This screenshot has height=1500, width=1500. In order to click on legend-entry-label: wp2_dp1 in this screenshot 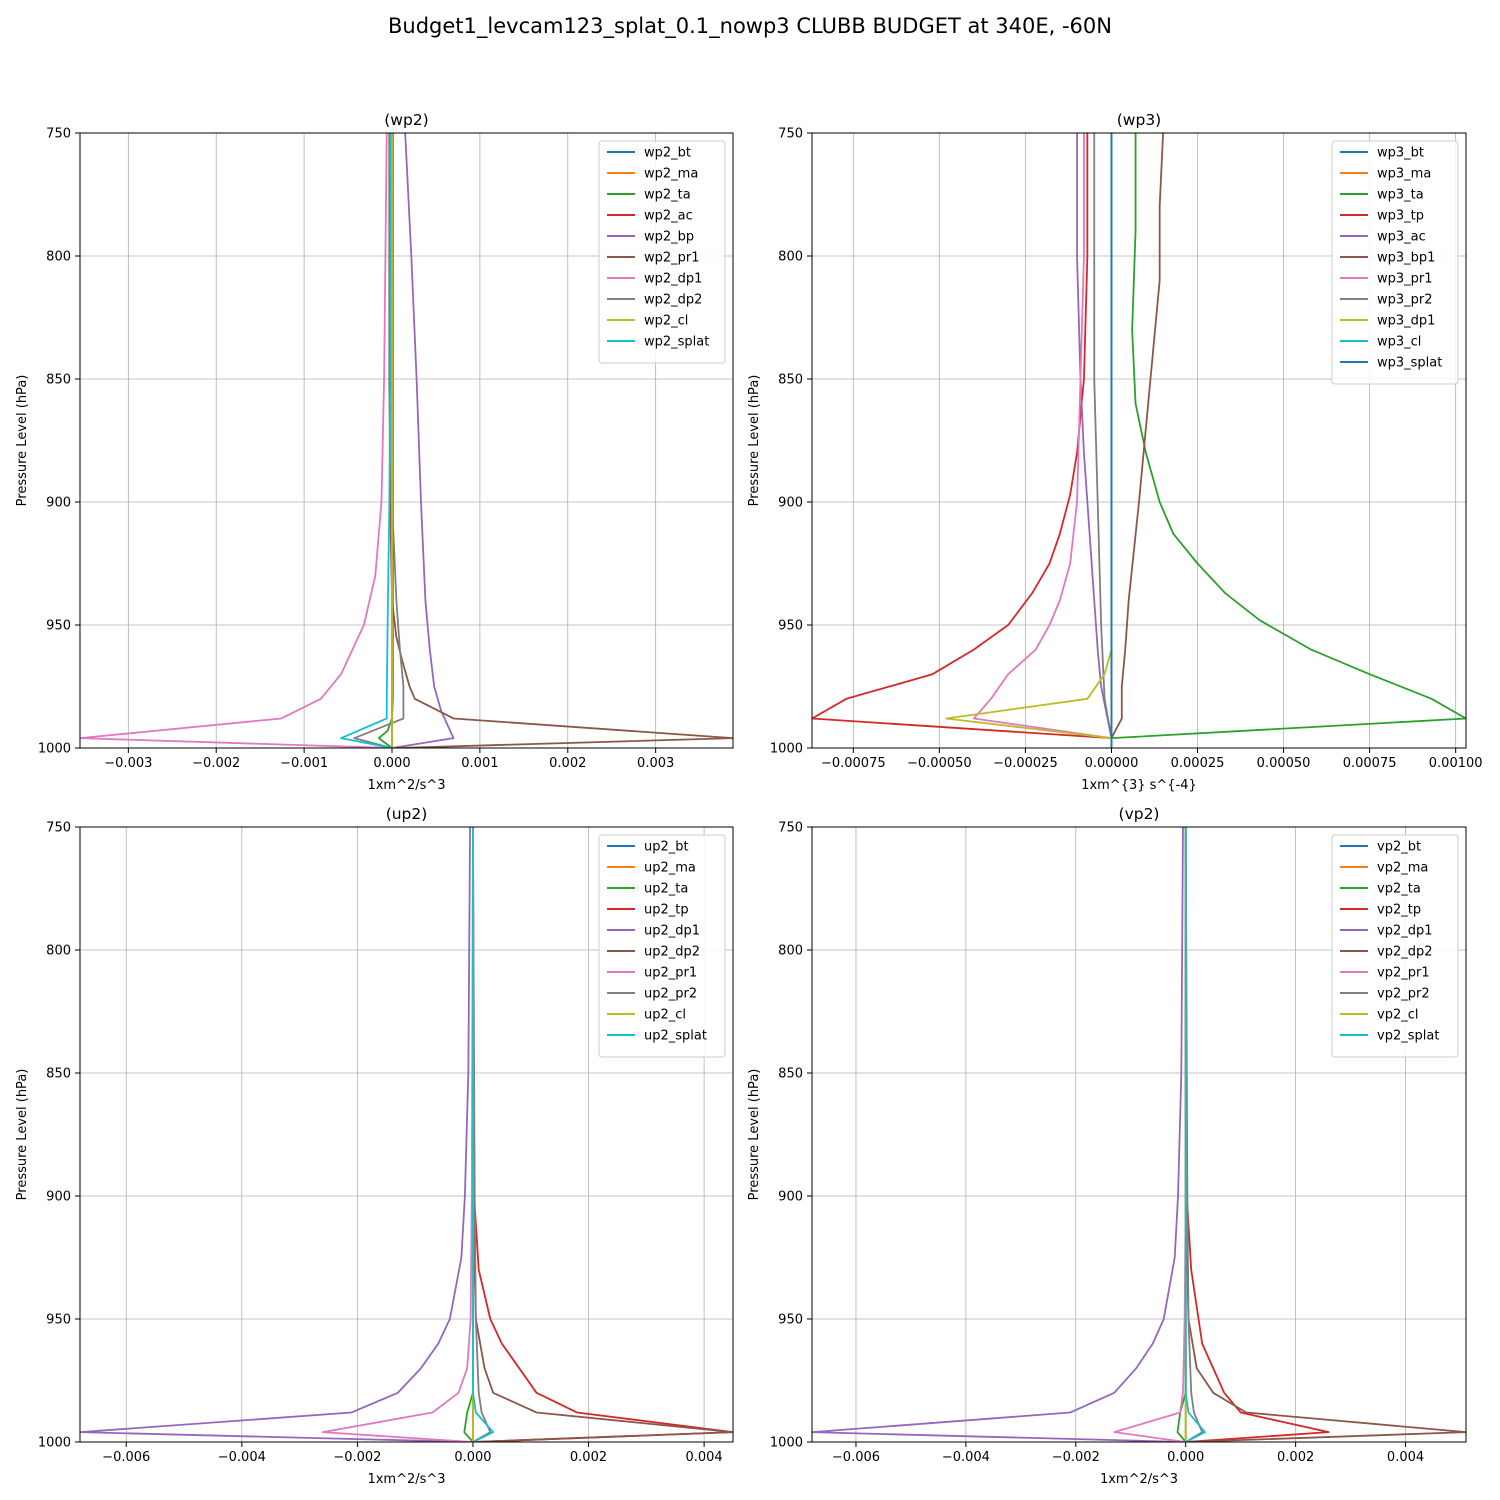, I will do `click(673, 279)`.